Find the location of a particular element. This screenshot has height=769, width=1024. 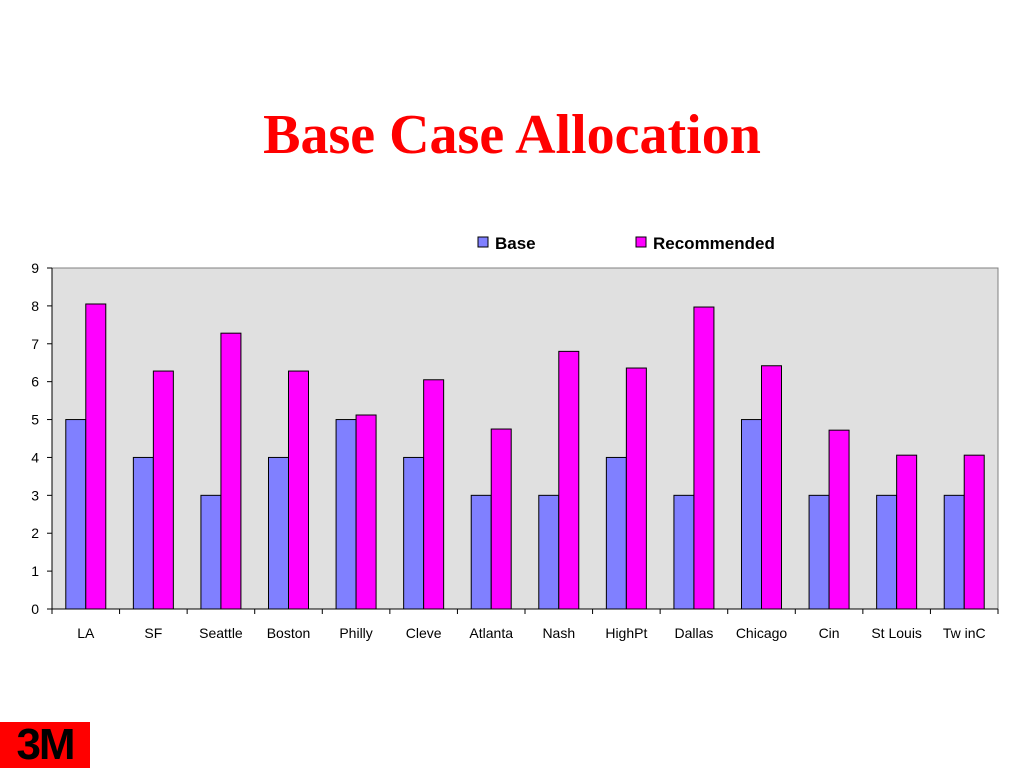

bar-recommended-st-louis is located at coordinates (907, 532).